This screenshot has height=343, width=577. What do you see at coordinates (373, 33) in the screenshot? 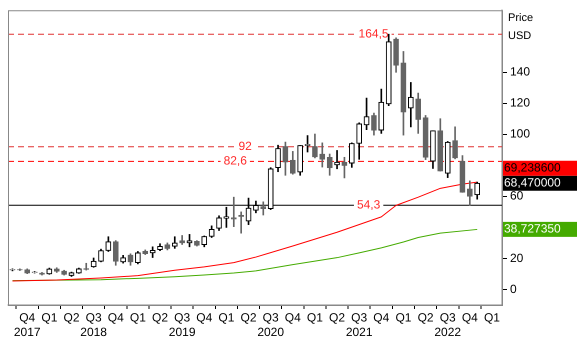
I see `ref-line-label: 164,5` at bounding box center [373, 33].